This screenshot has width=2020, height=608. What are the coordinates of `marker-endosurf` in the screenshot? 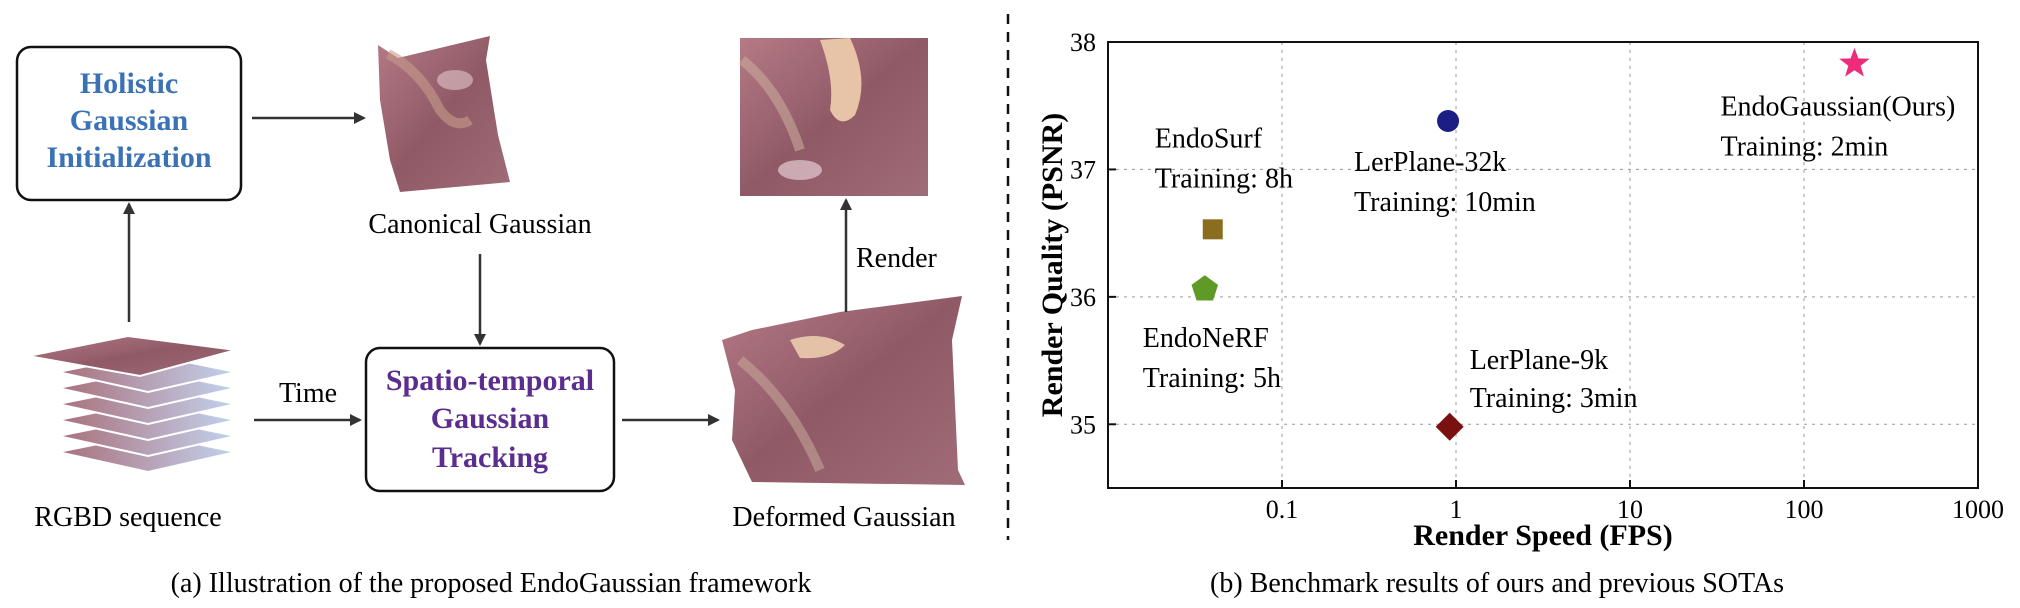 It's located at (1212, 229).